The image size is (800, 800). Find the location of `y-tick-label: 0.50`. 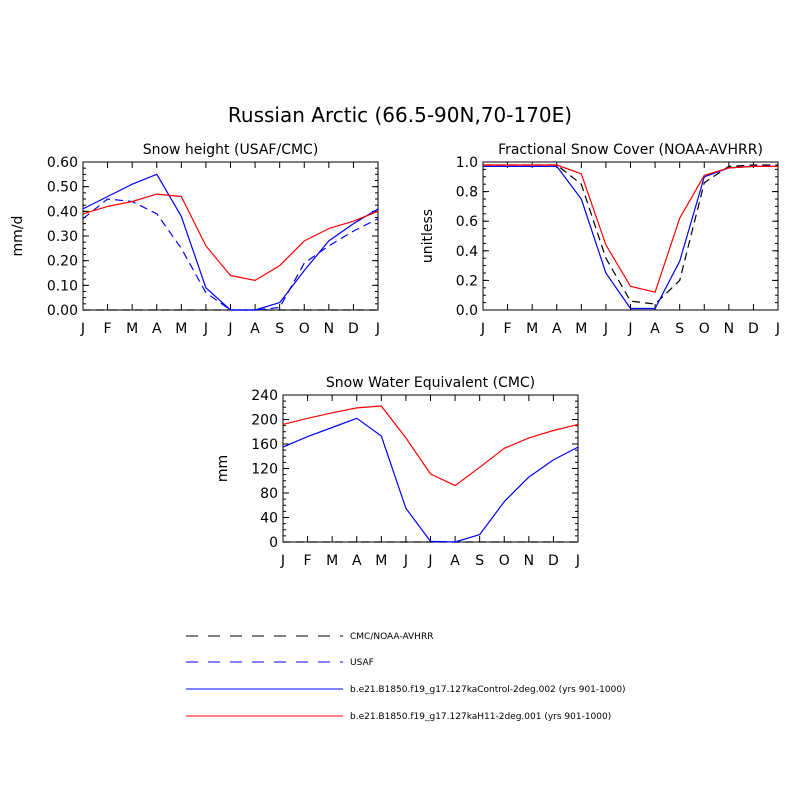

y-tick-label: 0.50 is located at coordinates (62, 188).